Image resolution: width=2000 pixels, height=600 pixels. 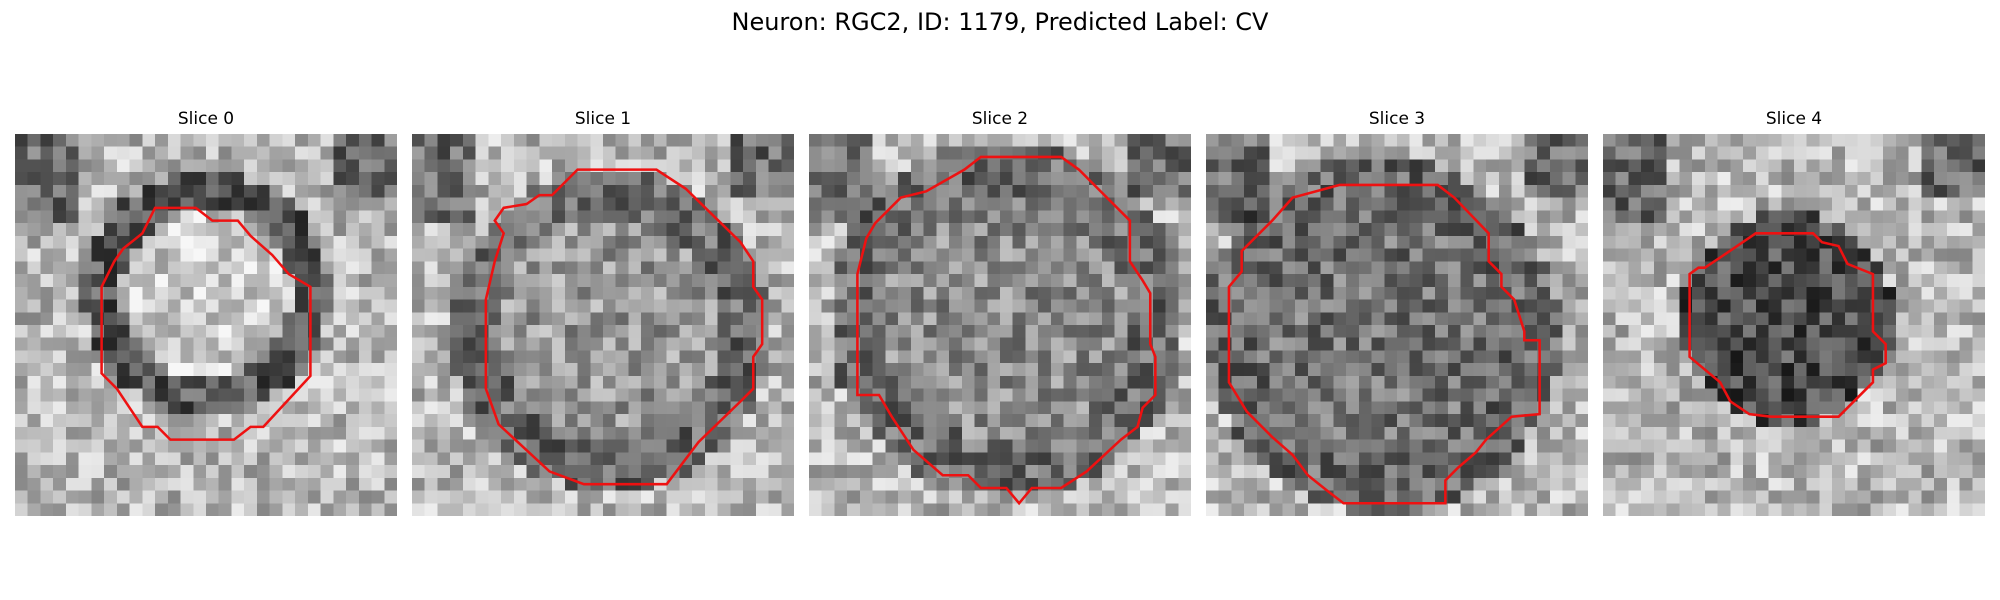 I want to click on panel-title: Slice 2, so click(x=1000, y=119).